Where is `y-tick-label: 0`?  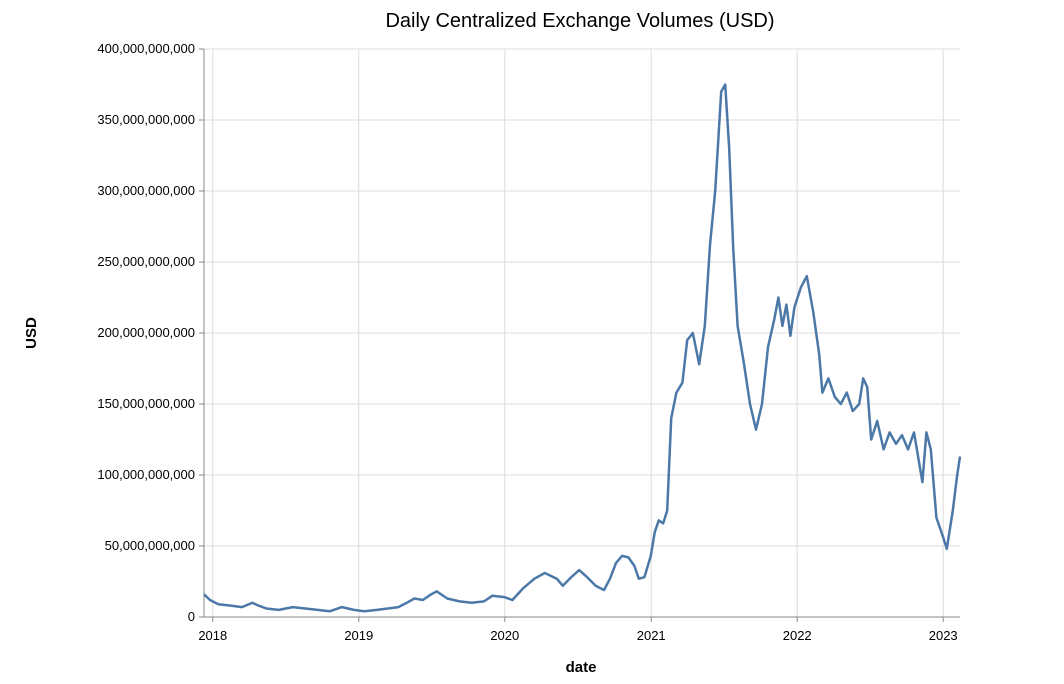 y-tick-label: 0 is located at coordinates (191, 616).